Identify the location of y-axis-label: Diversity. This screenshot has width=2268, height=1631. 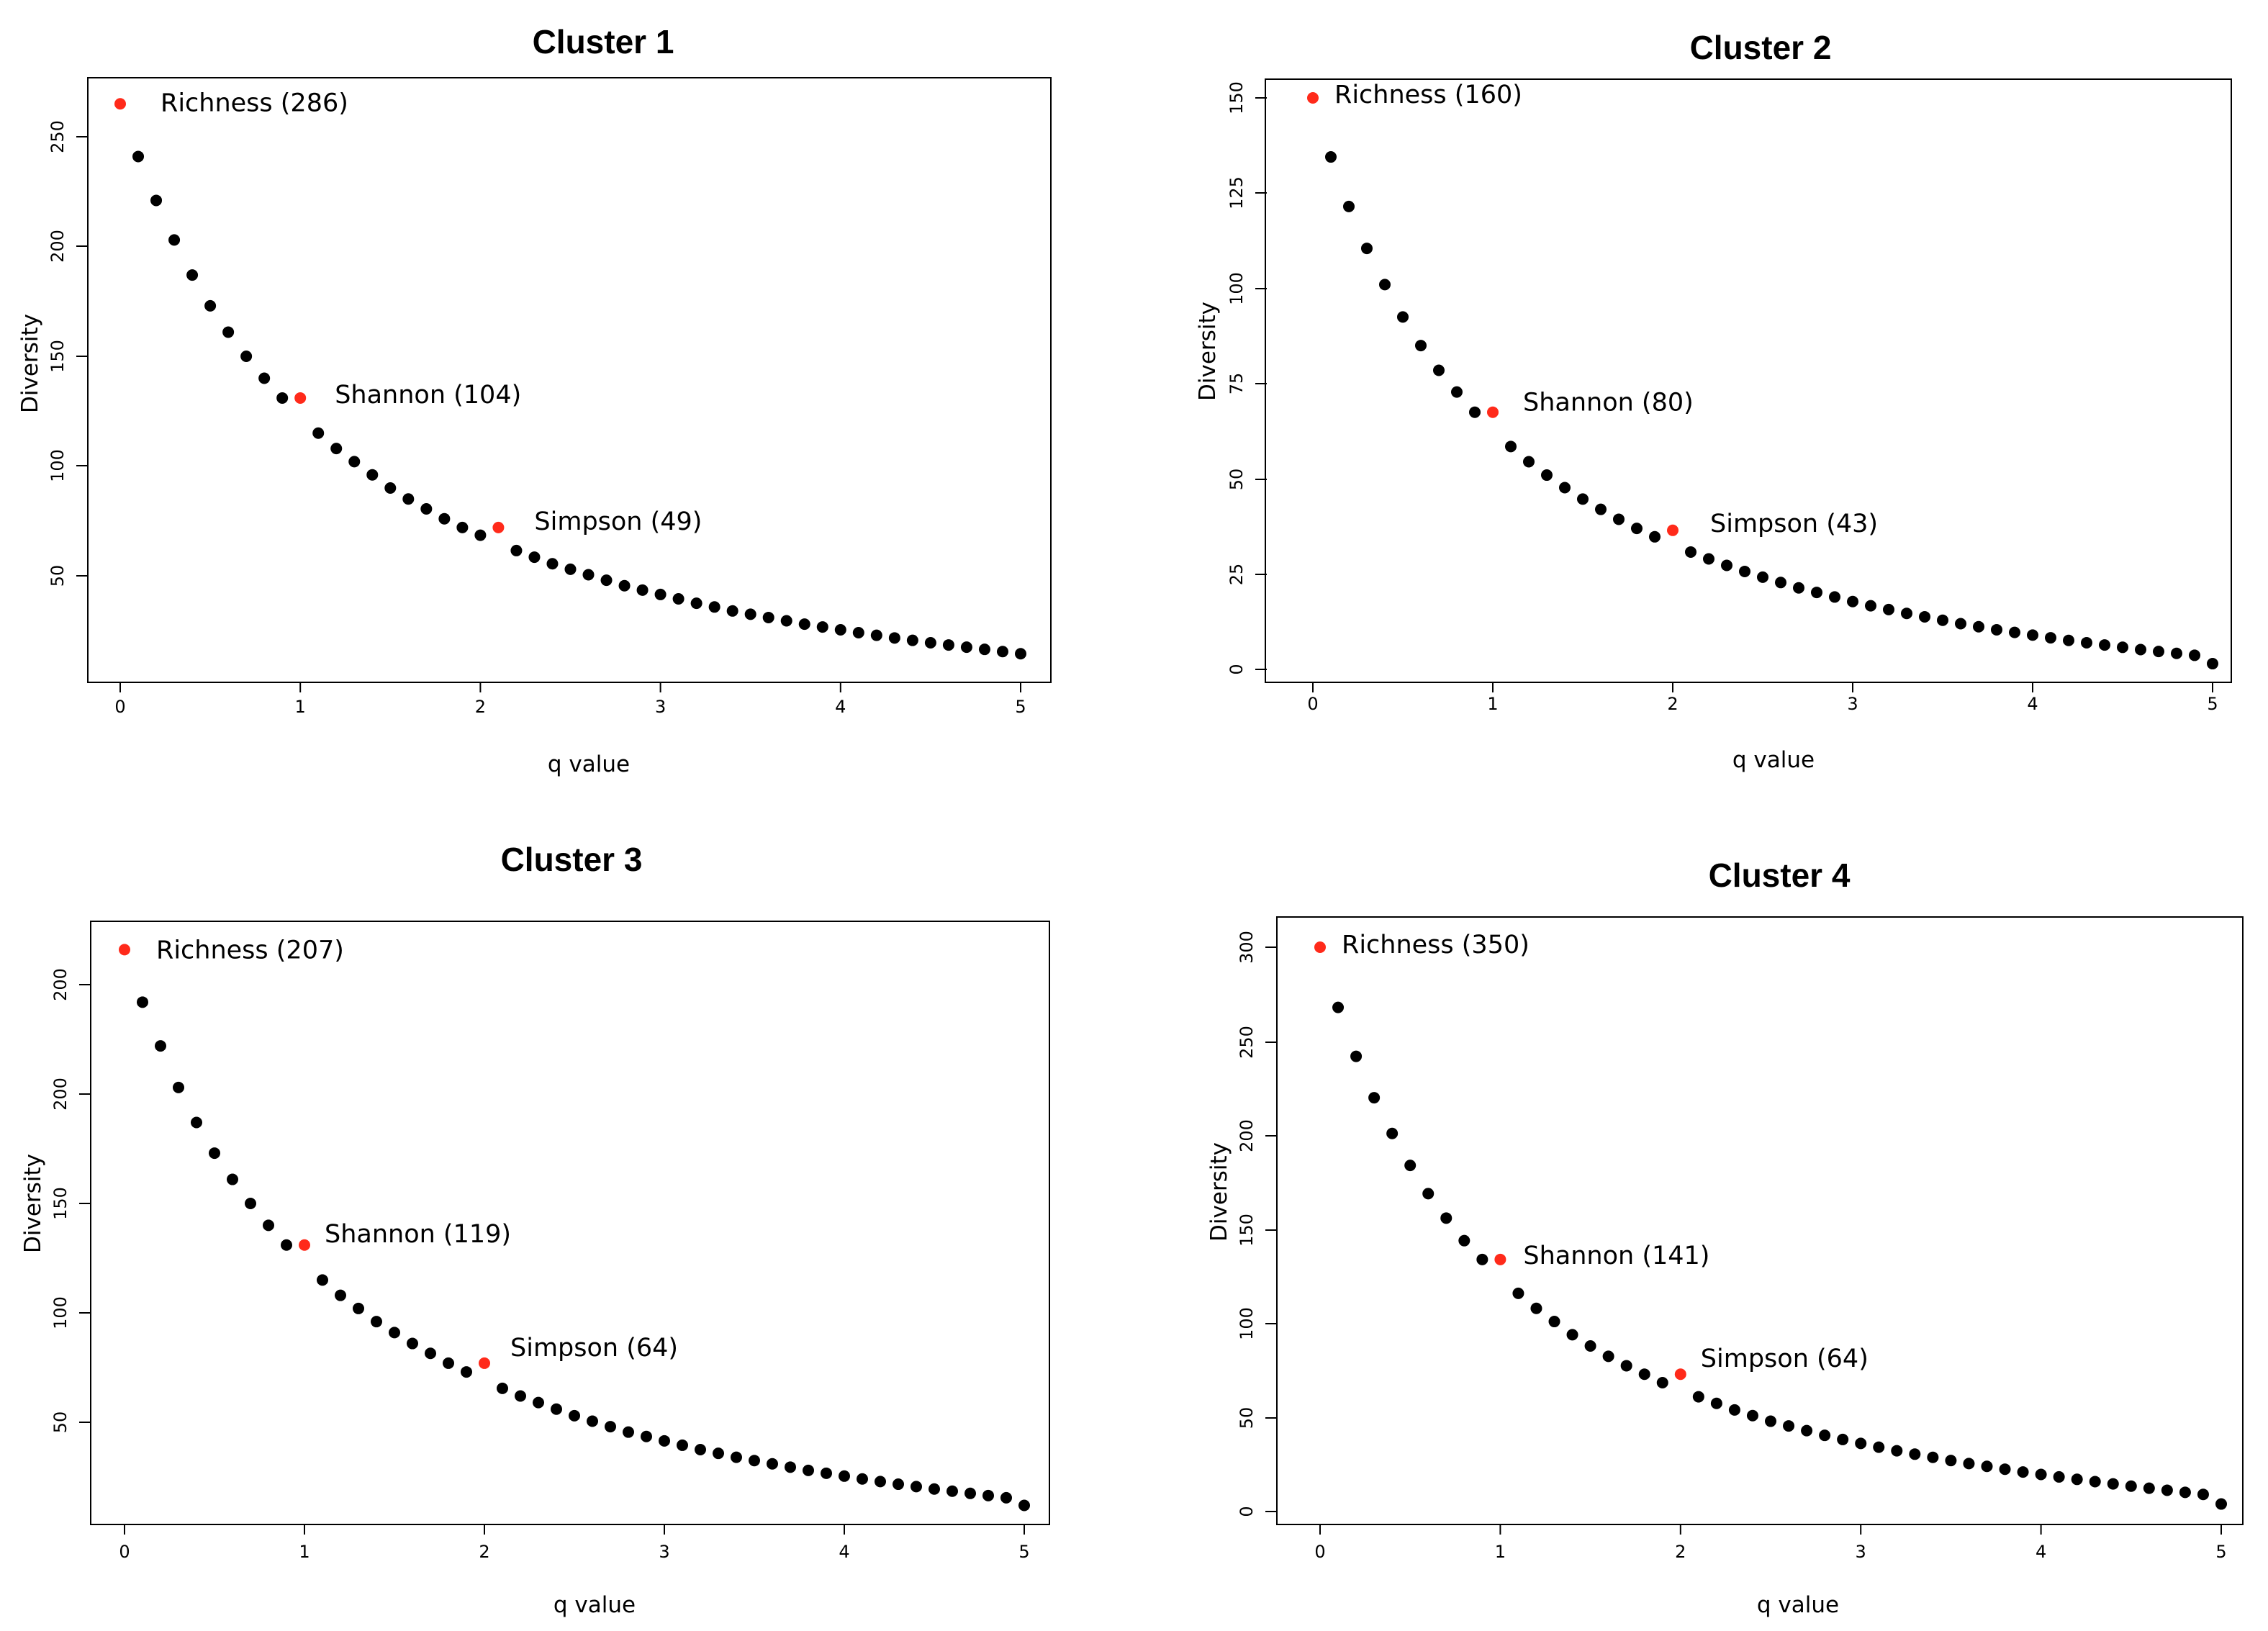
(1219, 1192).